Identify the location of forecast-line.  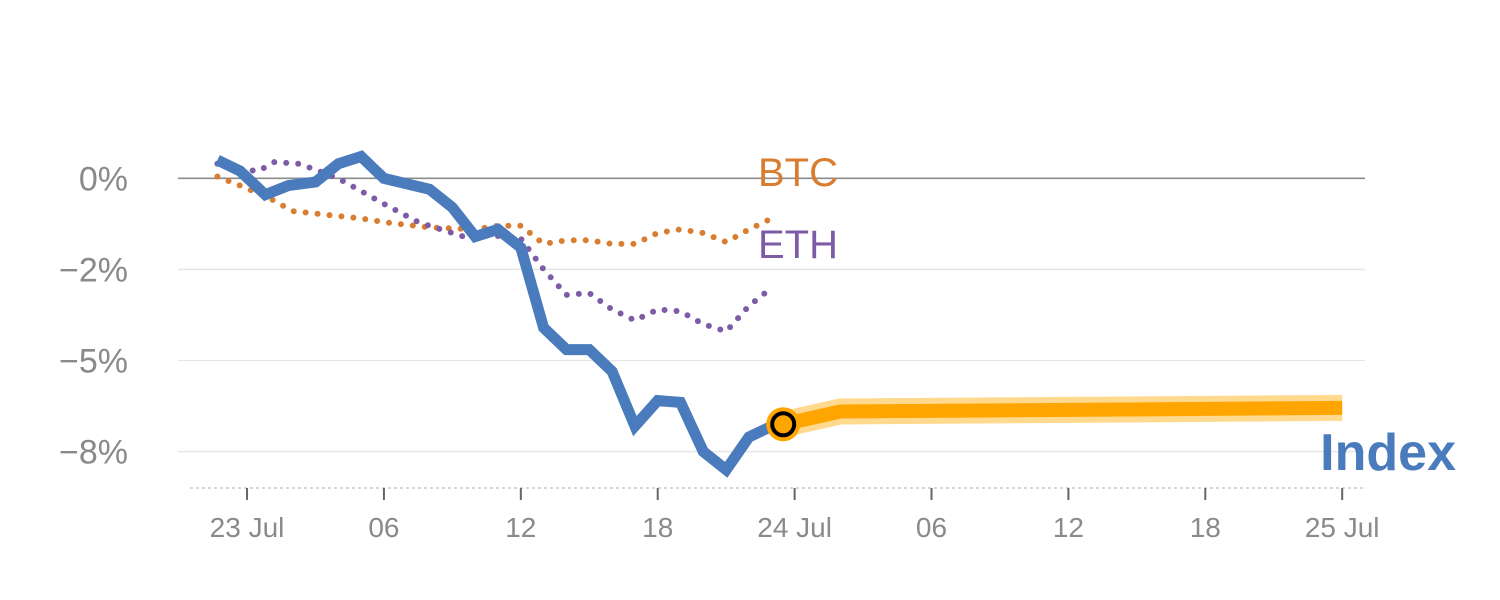
(1062, 416).